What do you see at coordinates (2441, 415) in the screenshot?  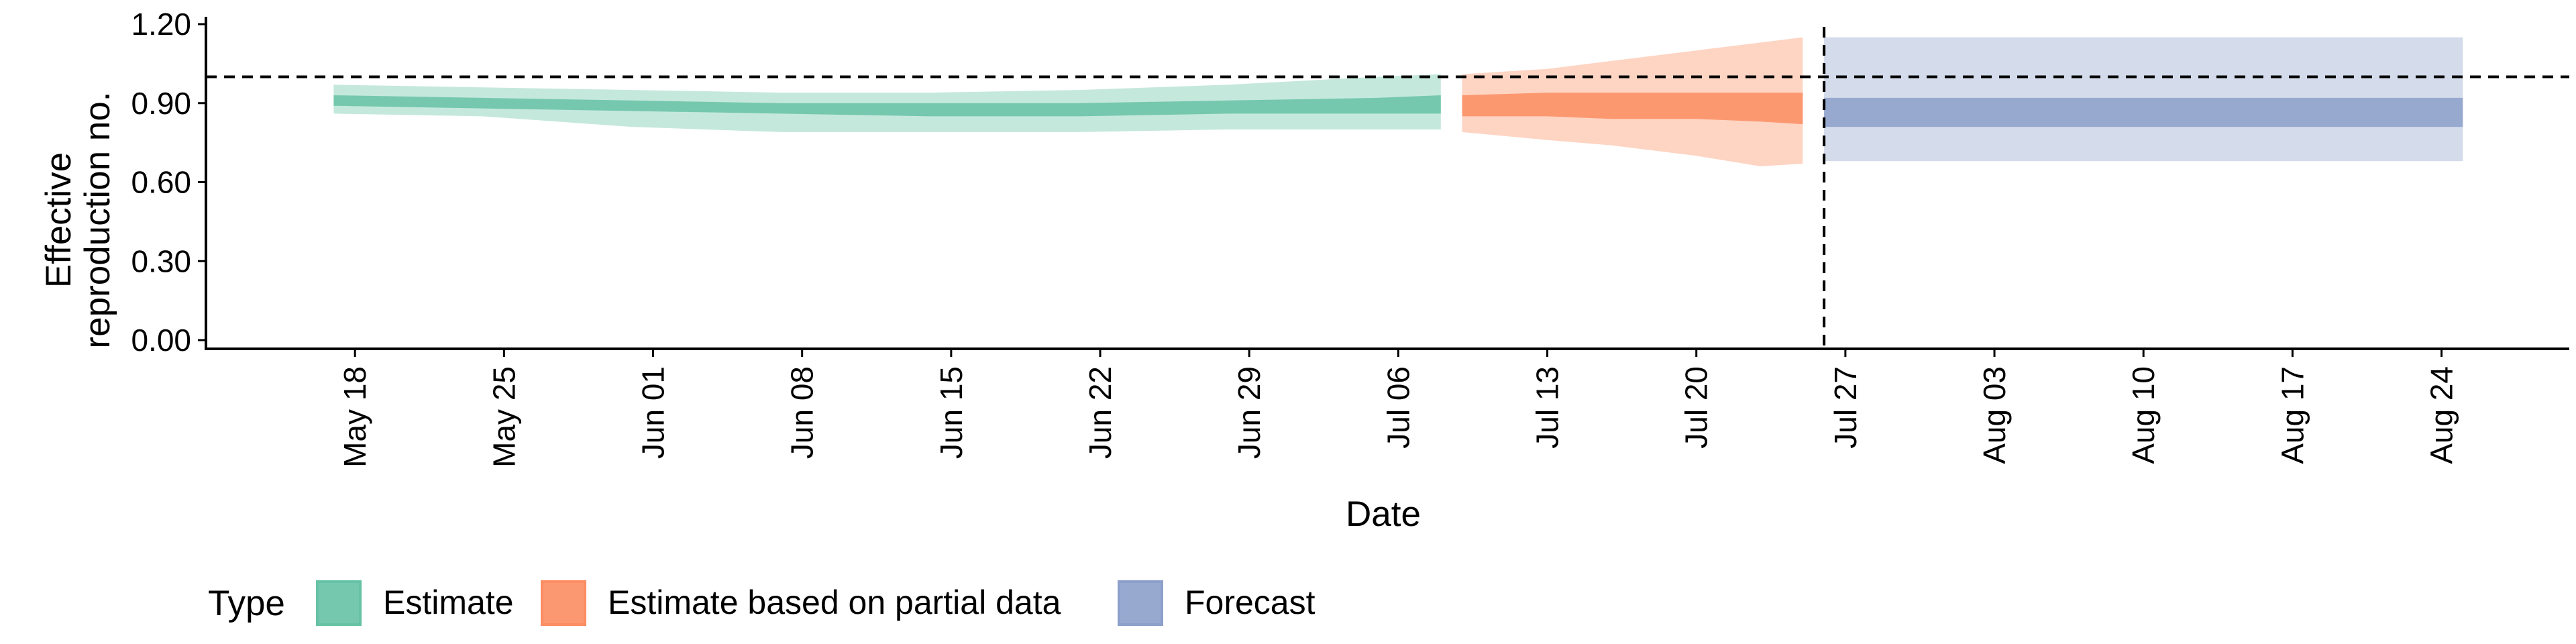 I see `x-tick-label: Aug 24` at bounding box center [2441, 415].